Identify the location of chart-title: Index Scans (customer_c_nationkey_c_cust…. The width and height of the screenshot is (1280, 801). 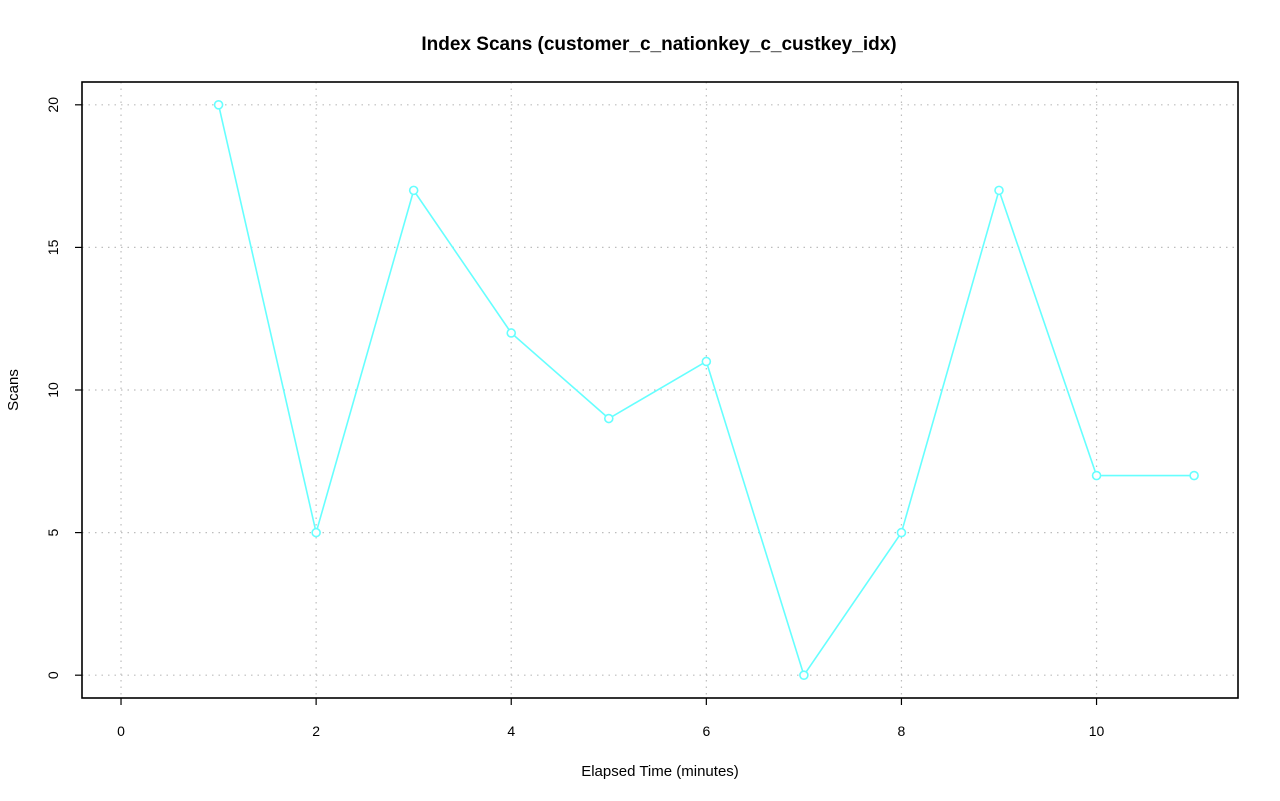
(658, 44).